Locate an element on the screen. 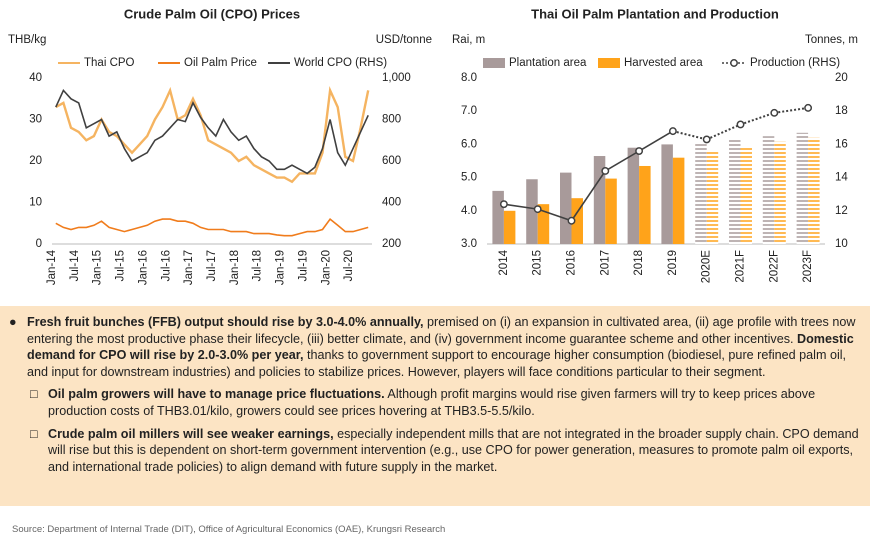 Image resolution: width=870 pixels, height=544 pixels. y-tick-label: 10 is located at coordinates (35, 203).